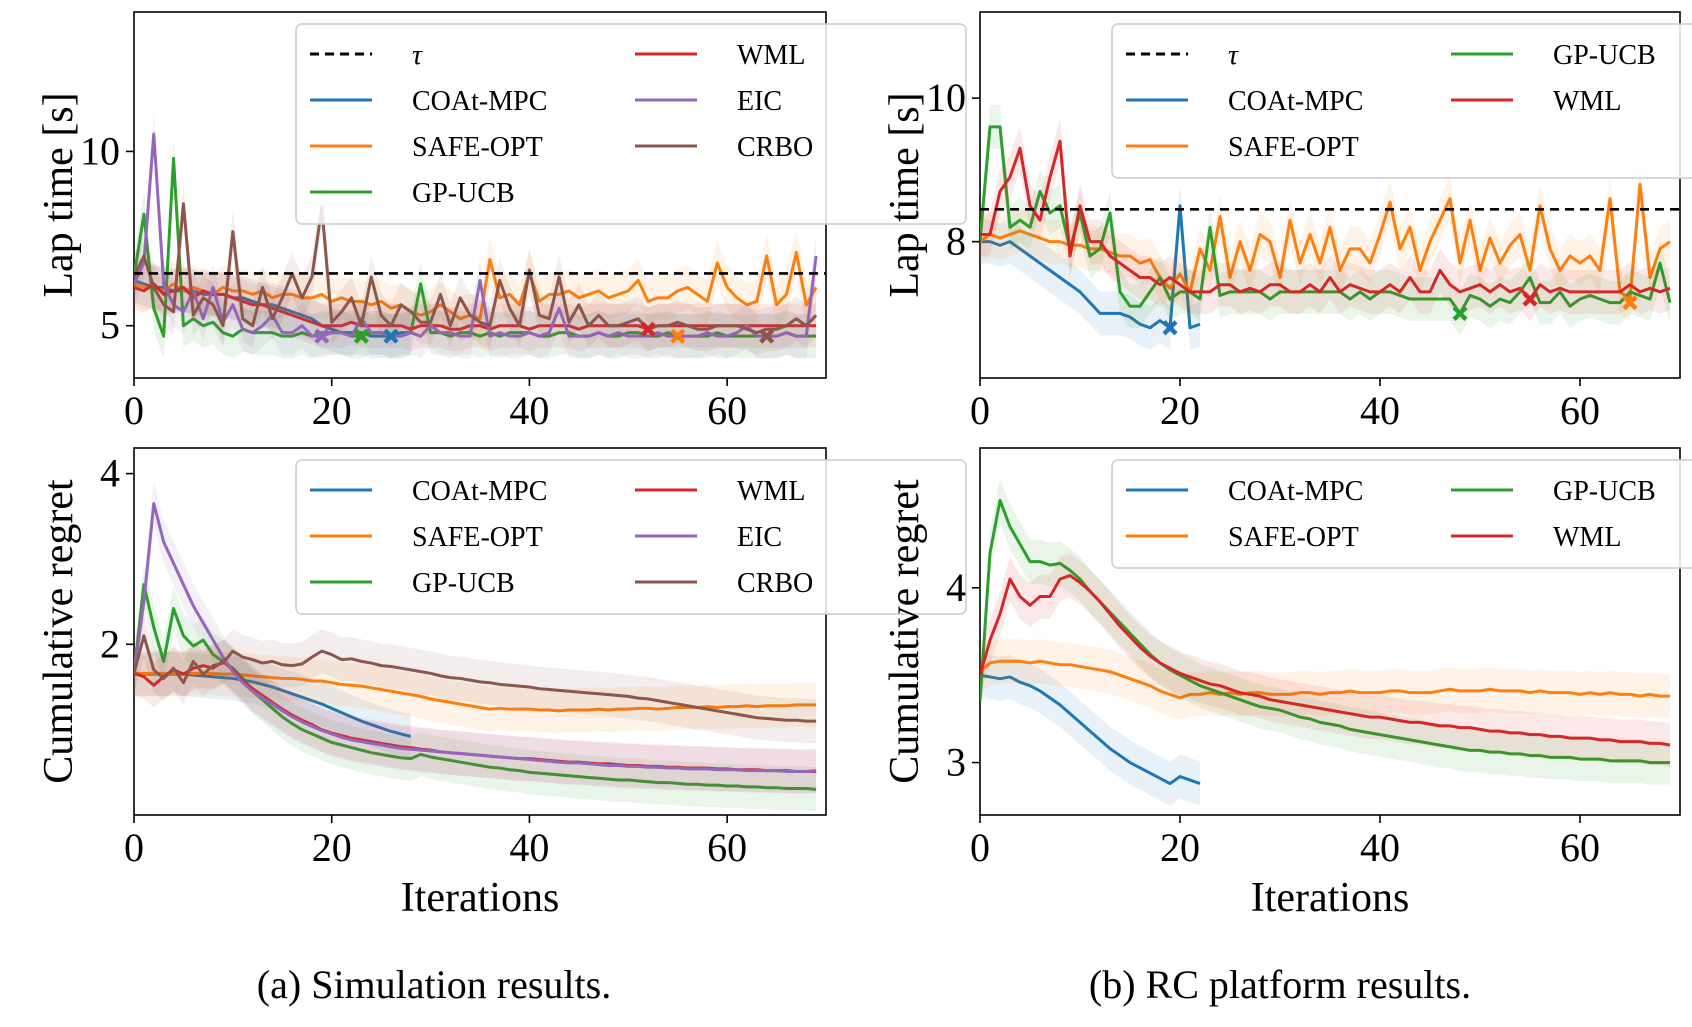  I want to click on best-marker-crbo, so click(767, 336).